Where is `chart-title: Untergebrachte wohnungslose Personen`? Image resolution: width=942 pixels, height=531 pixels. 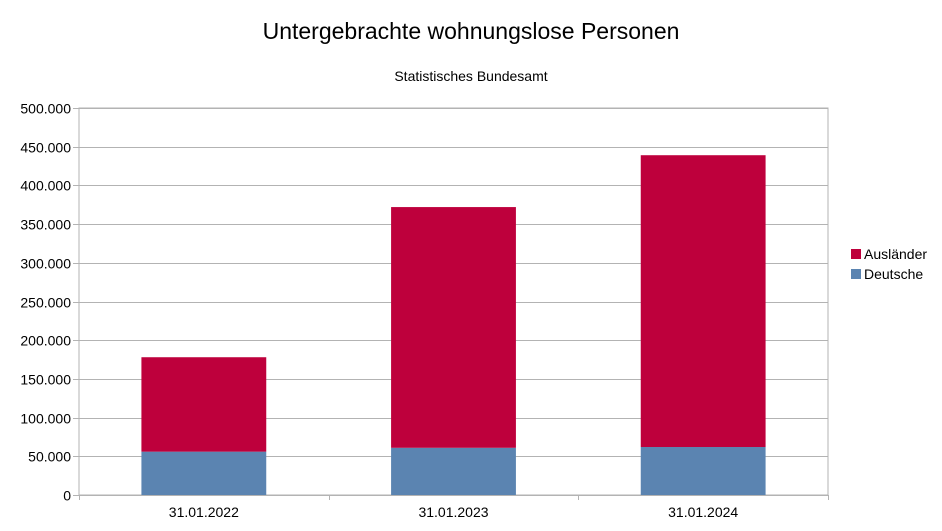 chart-title: Untergebrachte wohnungslose Personen is located at coordinates (471, 31).